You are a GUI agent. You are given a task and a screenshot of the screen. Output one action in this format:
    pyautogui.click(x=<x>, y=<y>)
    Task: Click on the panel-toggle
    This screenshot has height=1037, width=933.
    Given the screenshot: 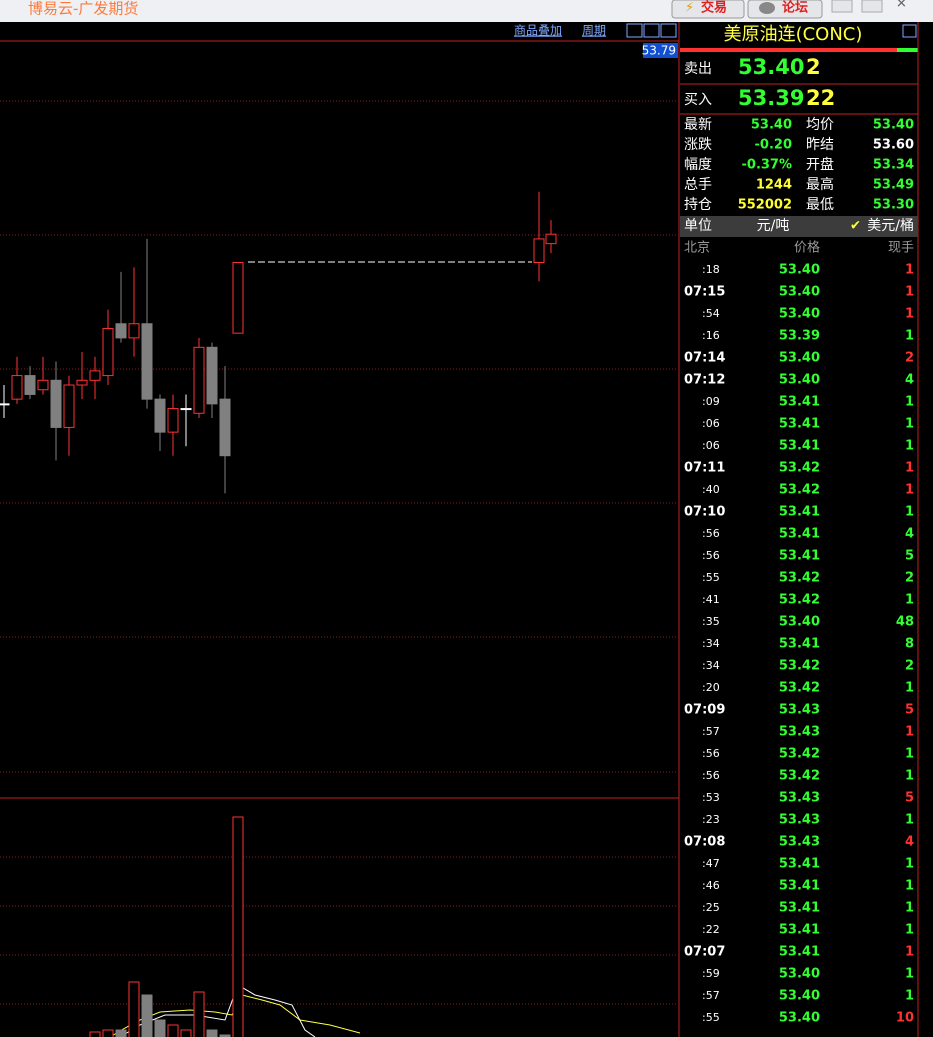 What is the action you would take?
    pyautogui.click(x=909, y=31)
    